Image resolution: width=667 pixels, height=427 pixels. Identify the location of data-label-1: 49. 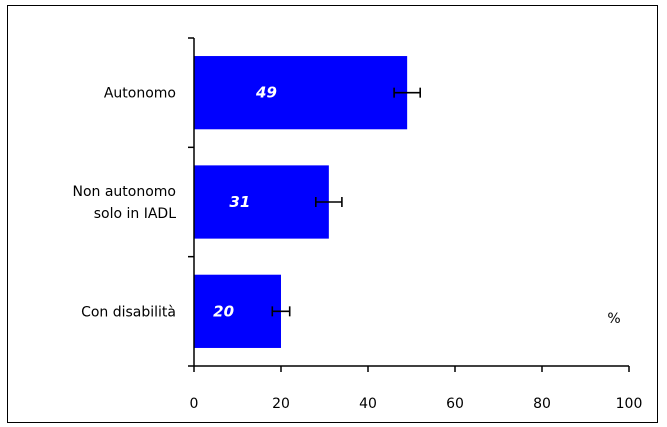
(266, 93).